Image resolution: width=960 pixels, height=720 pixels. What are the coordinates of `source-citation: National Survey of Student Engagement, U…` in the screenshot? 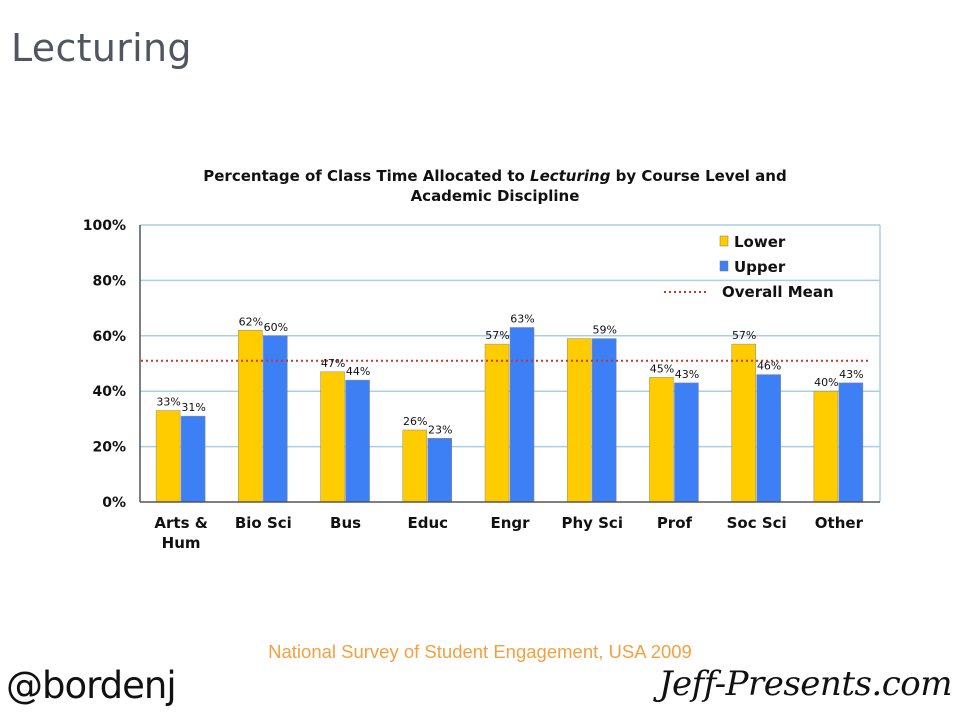 It's located at (480, 651).